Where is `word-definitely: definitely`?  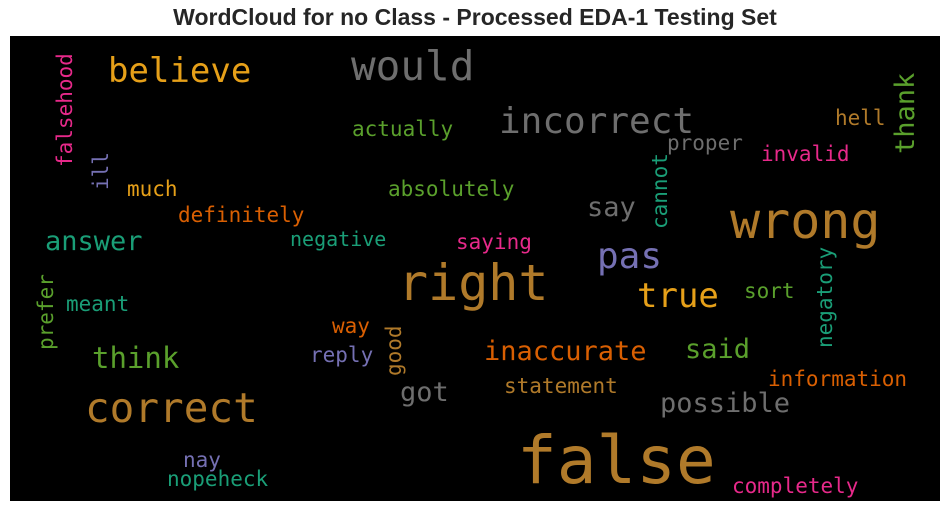 word-definitely: definitely is located at coordinates (241, 215).